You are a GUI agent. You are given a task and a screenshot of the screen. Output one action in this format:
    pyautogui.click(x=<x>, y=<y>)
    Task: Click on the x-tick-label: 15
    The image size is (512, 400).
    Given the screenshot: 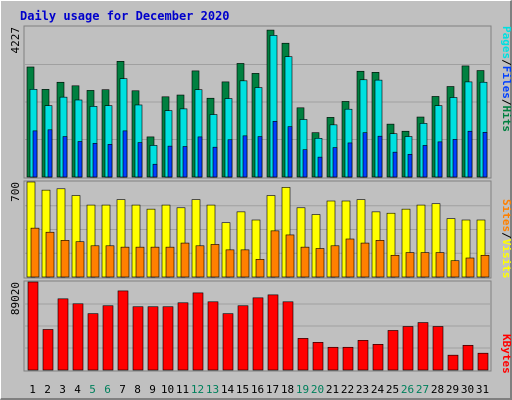 What is the action you would take?
    pyautogui.click(x=242, y=389)
    